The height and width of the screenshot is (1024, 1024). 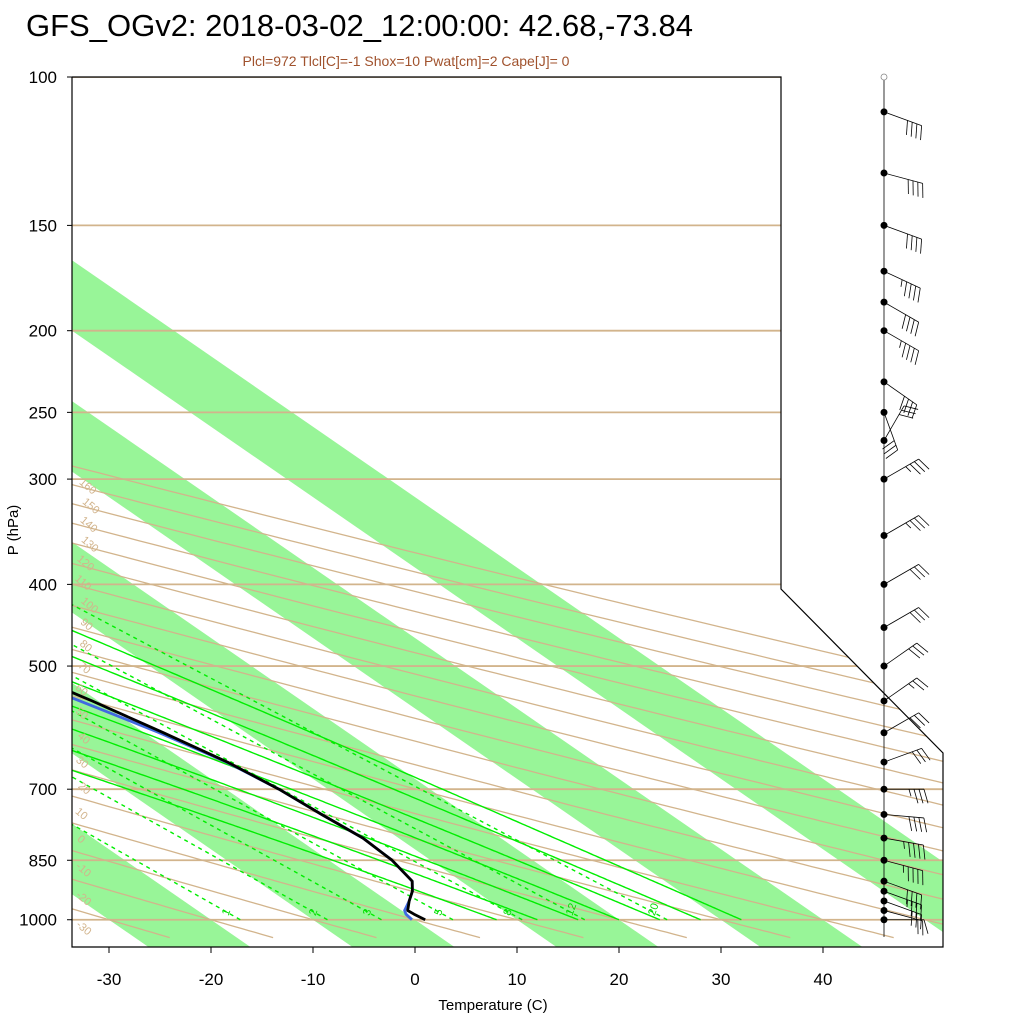 What do you see at coordinates (38, 920) in the screenshot?
I see `y-tick-label: 1000` at bounding box center [38, 920].